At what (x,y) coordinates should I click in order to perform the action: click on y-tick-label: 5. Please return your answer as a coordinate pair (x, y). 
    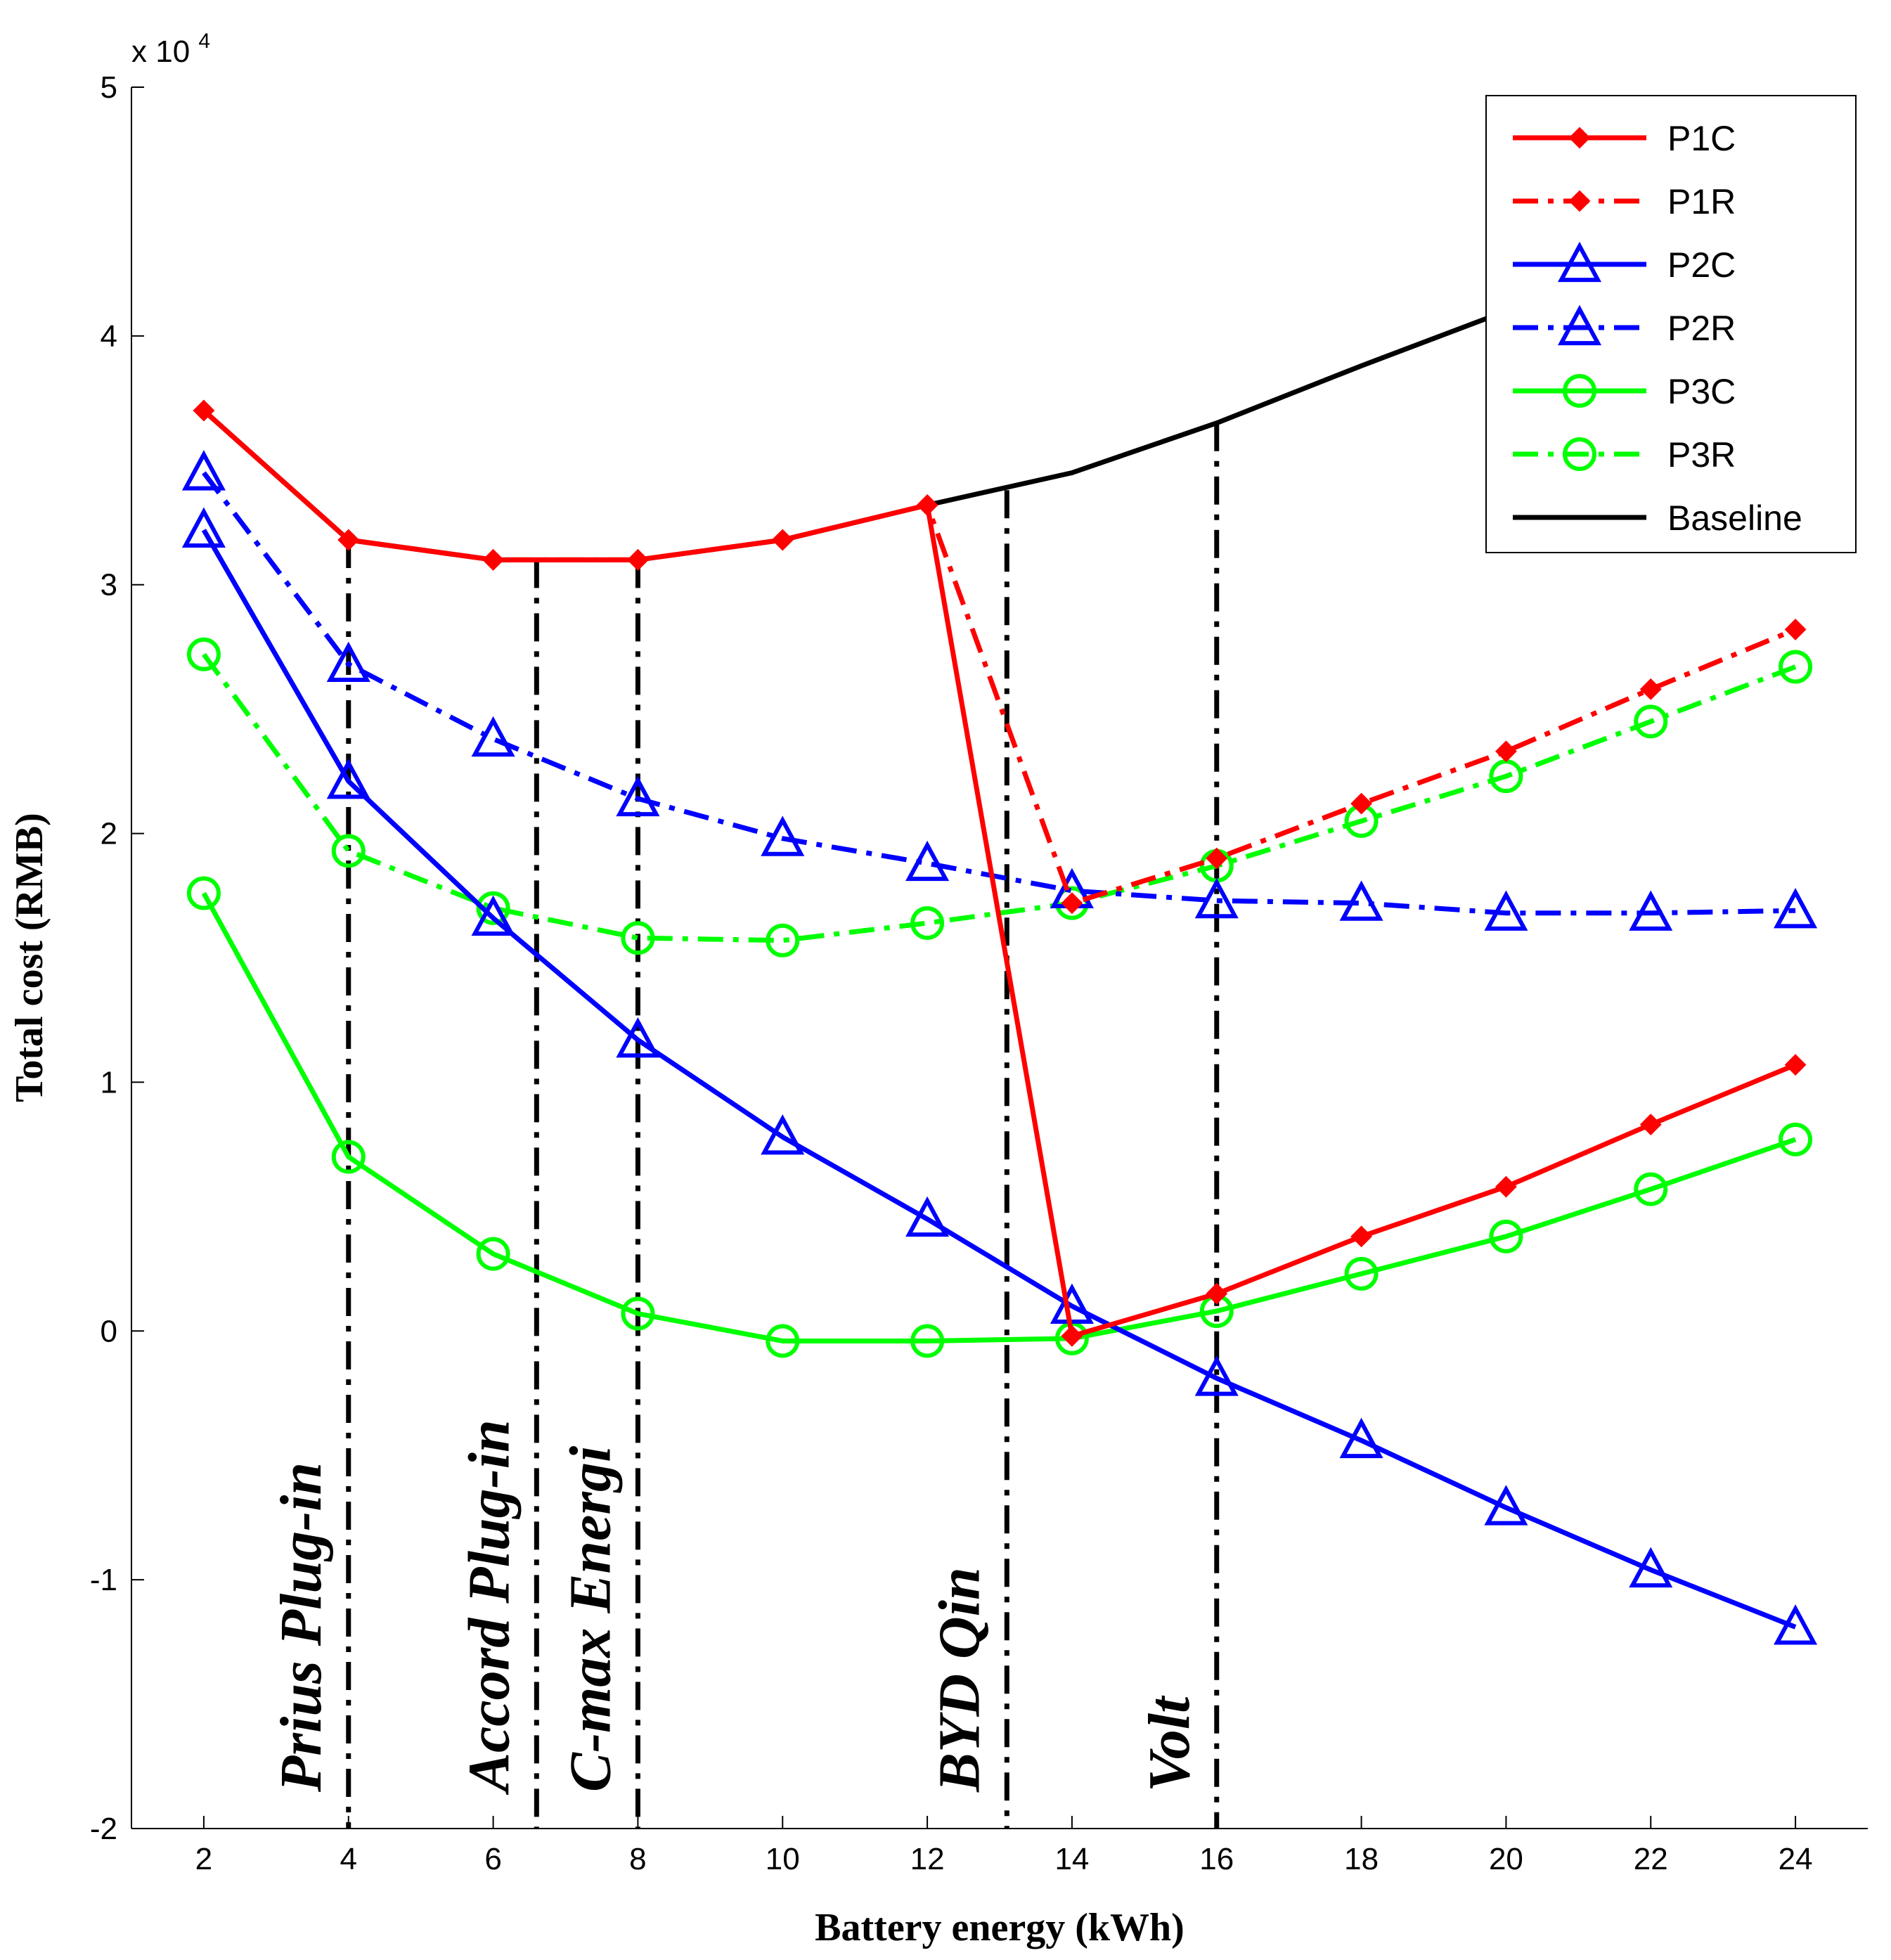
    Looking at the image, I should click on (109, 87).